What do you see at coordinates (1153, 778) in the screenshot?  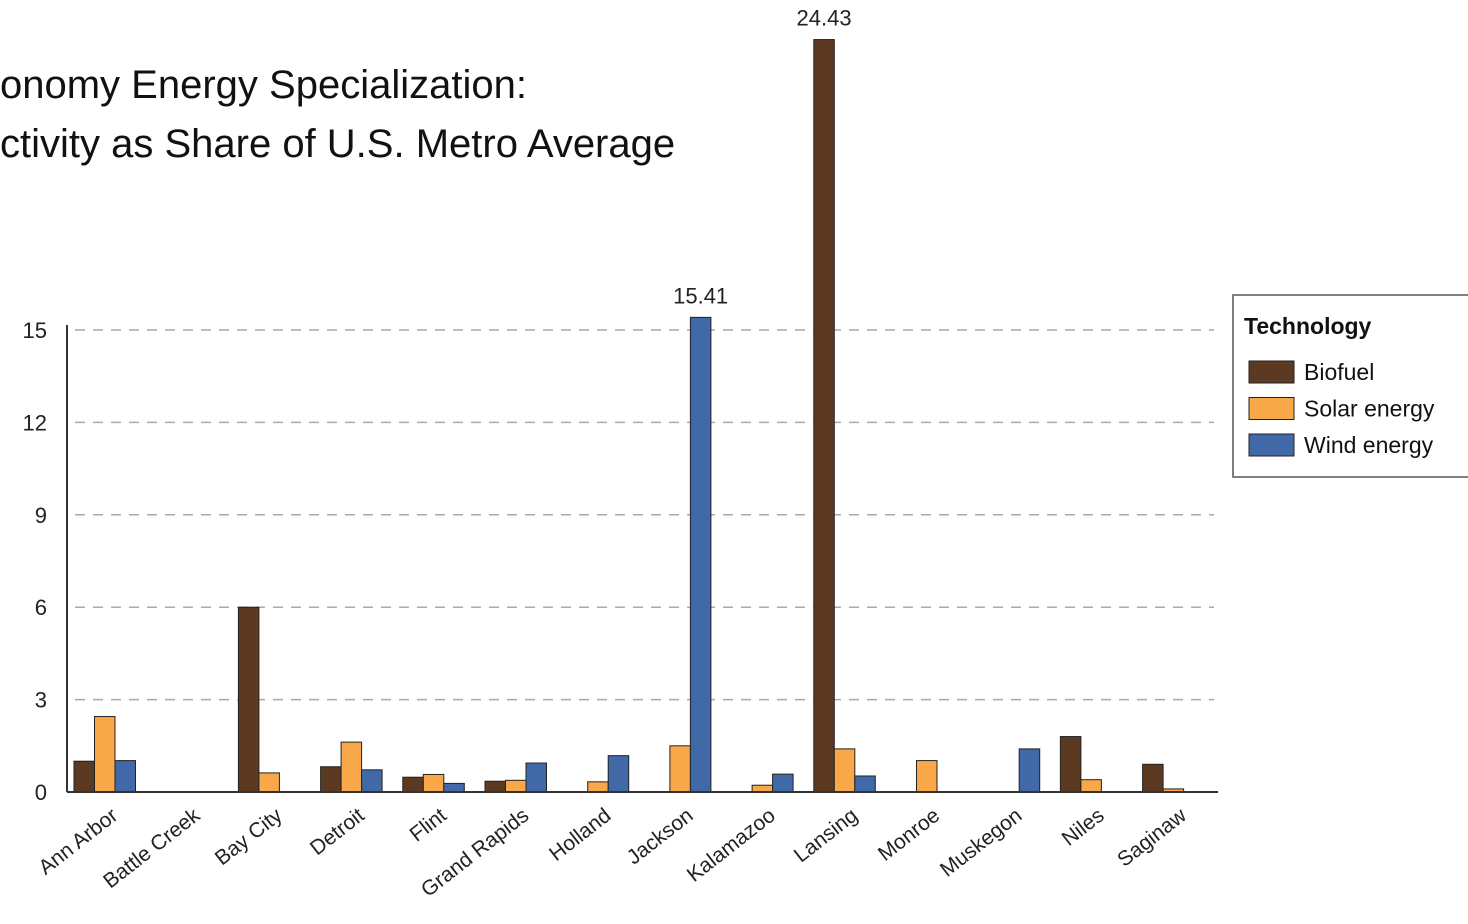 I see `bar-biofuel-saginaw` at bounding box center [1153, 778].